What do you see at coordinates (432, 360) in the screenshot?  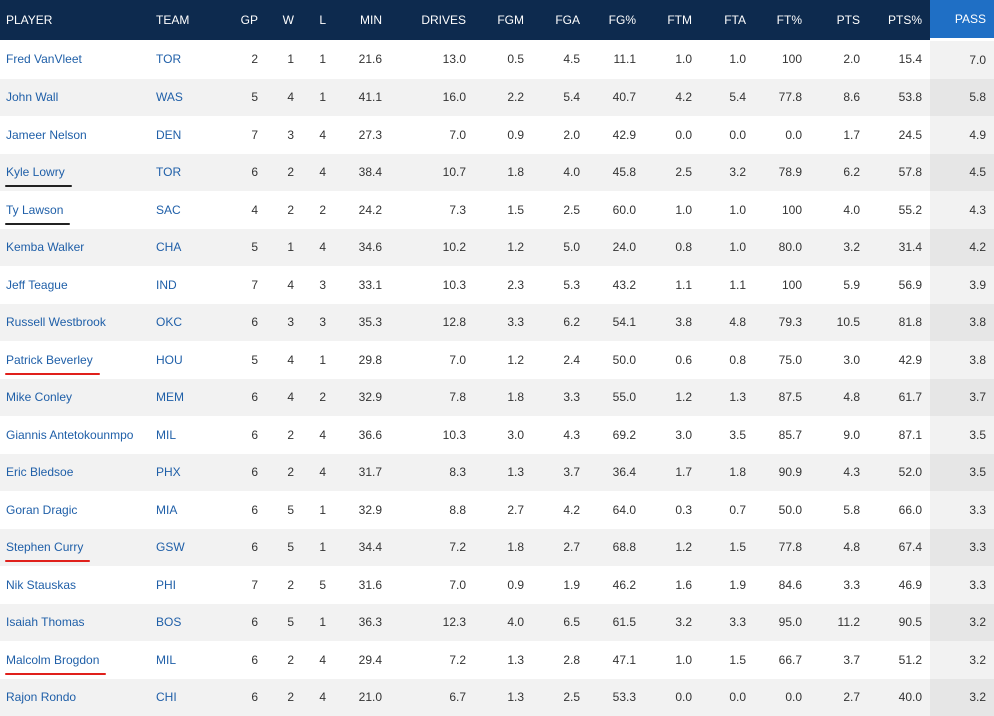 I see `stat-cell-drives: 7.0` at bounding box center [432, 360].